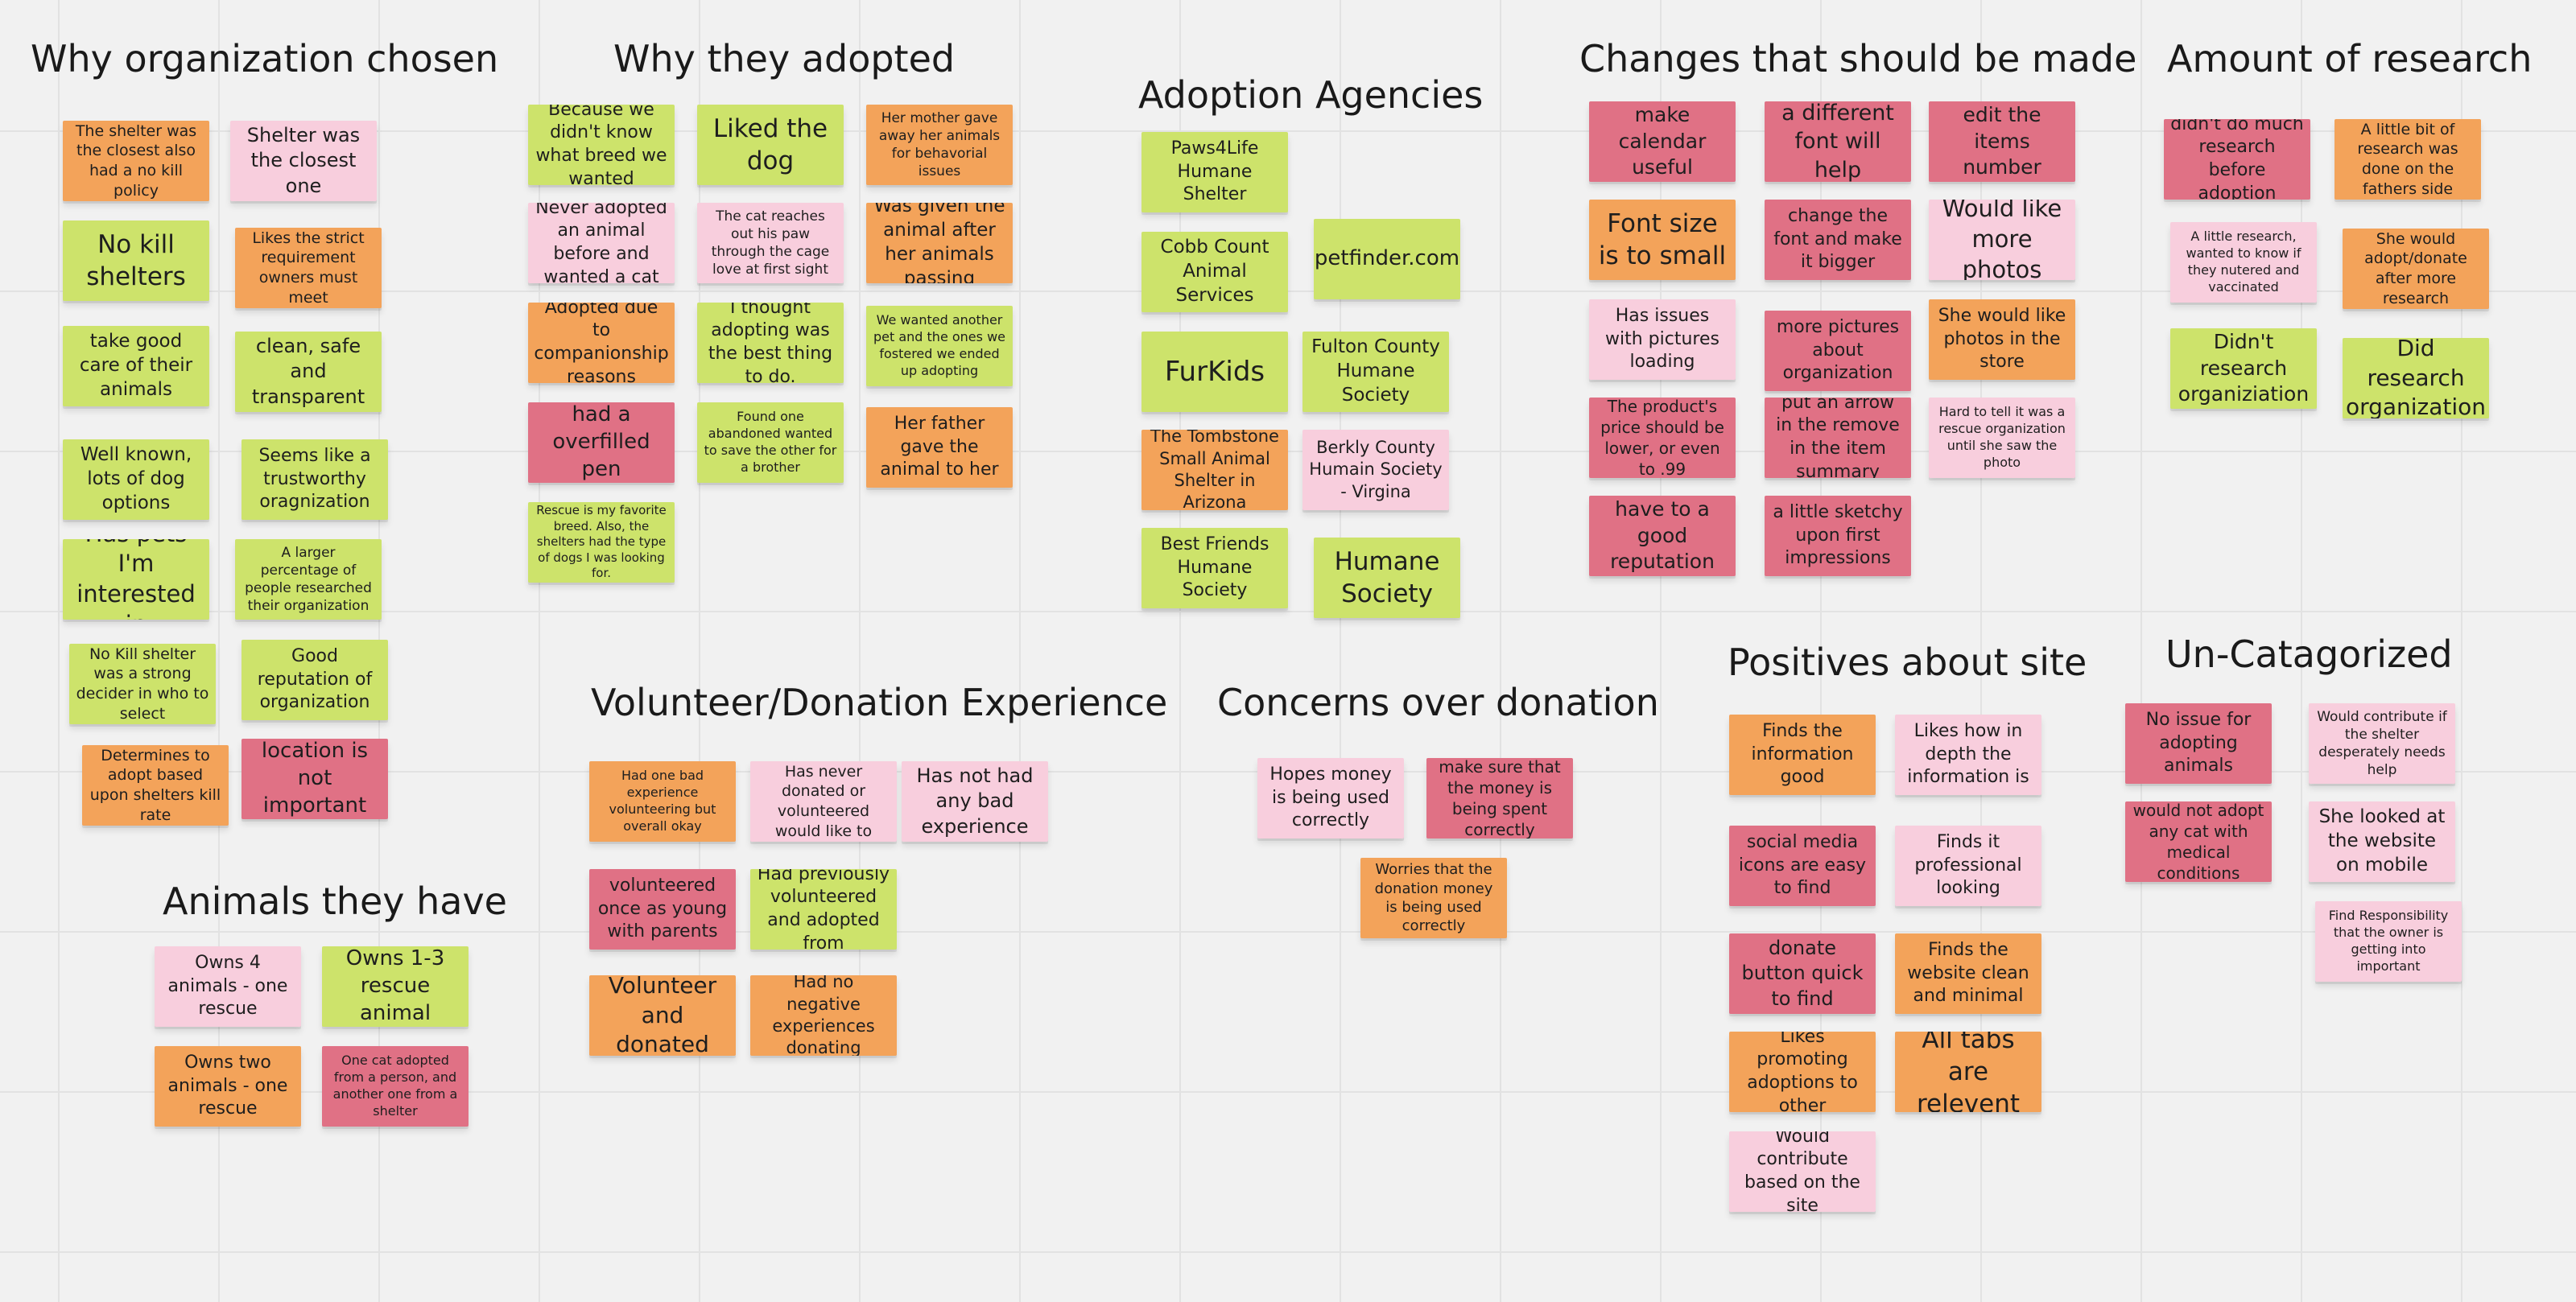 Image resolution: width=2576 pixels, height=1302 pixels. I want to click on sticky-note: Her father gave the animal to her, so click(939, 447).